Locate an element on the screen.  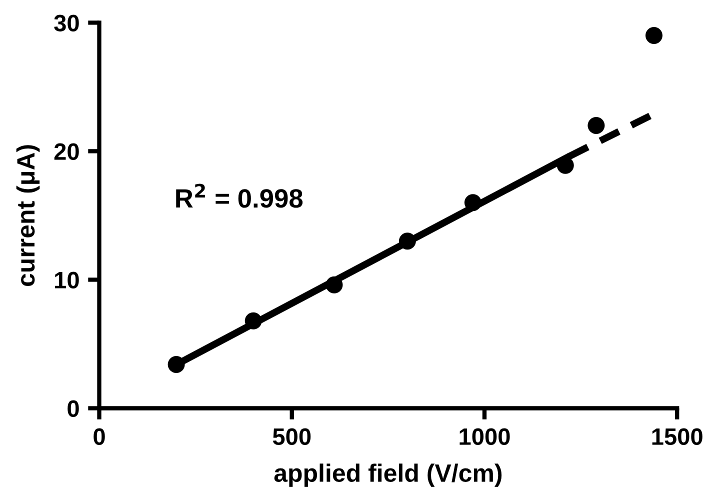
x-tick-label: 500 is located at coordinates (291, 437).